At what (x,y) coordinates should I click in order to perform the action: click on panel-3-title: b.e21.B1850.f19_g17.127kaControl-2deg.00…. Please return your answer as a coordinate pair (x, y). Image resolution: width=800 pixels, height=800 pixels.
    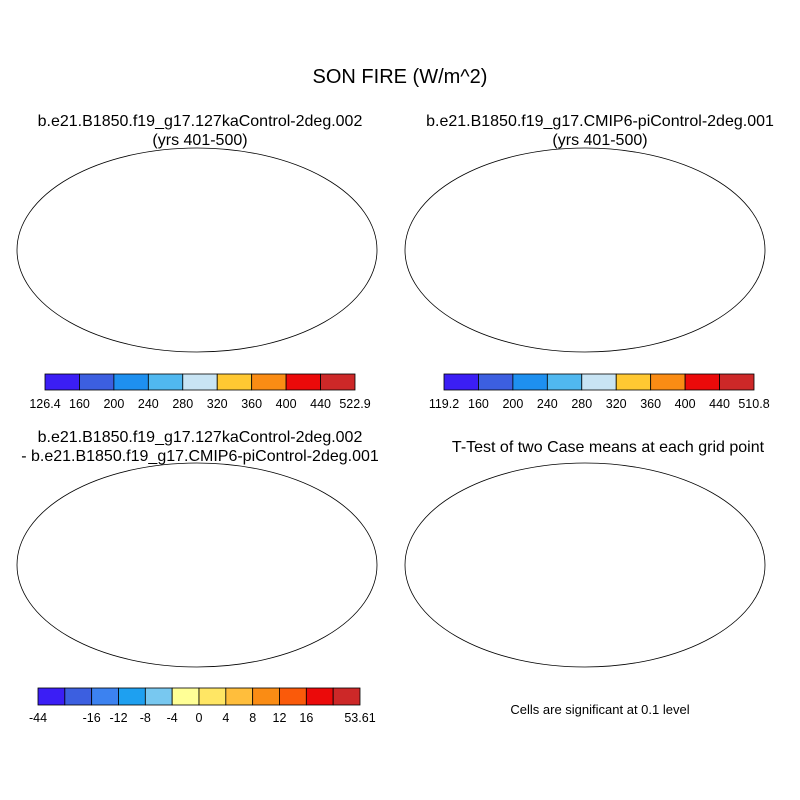
    Looking at the image, I should click on (200, 447).